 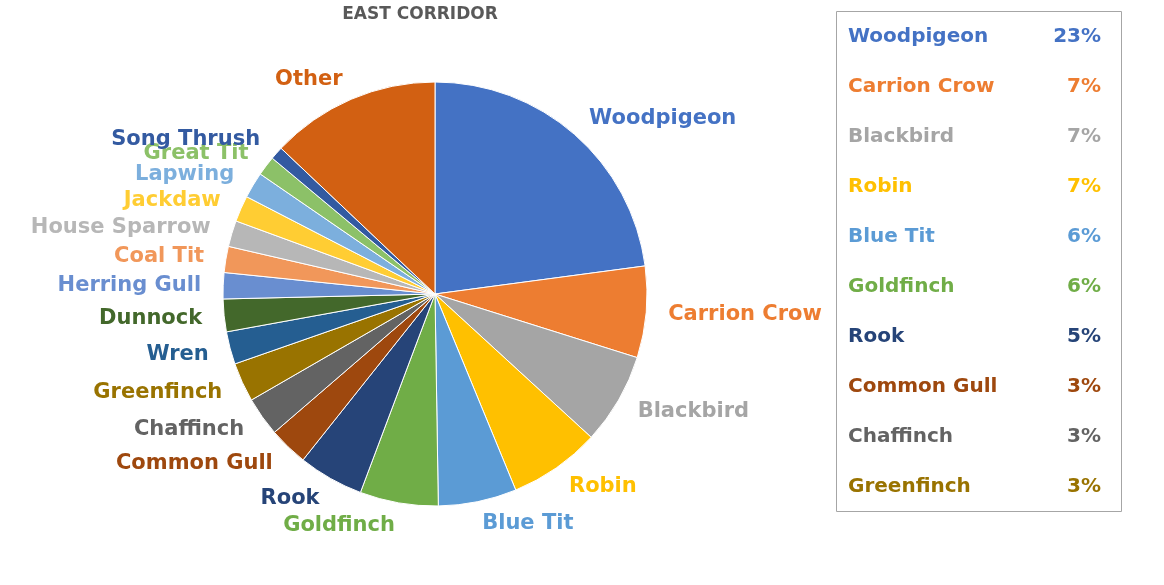 I want to click on category-label: Chaffinch, so click(x=901, y=435).